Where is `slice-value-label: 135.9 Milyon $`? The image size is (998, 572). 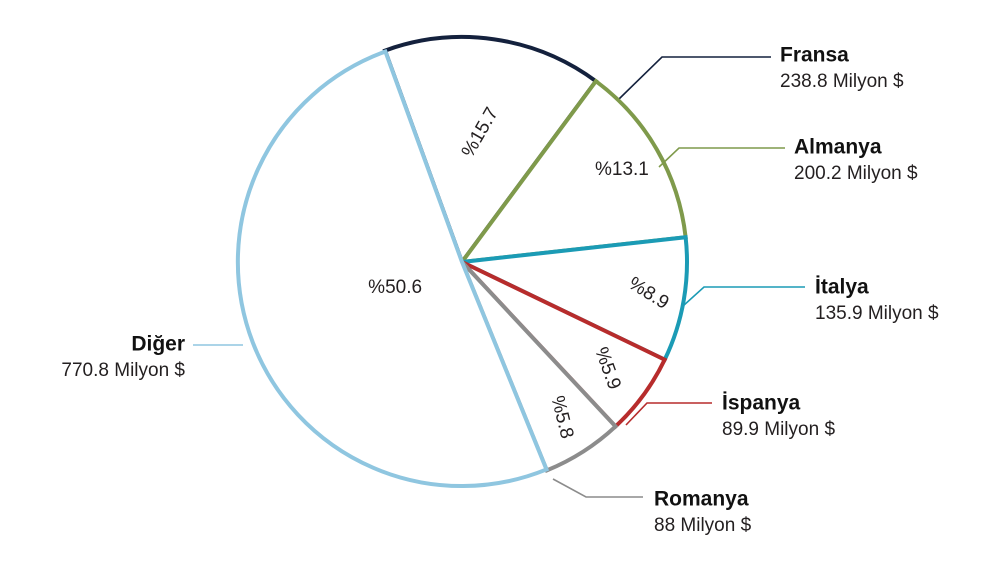 slice-value-label: 135.9 Milyon $ is located at coordinates (877, 313).